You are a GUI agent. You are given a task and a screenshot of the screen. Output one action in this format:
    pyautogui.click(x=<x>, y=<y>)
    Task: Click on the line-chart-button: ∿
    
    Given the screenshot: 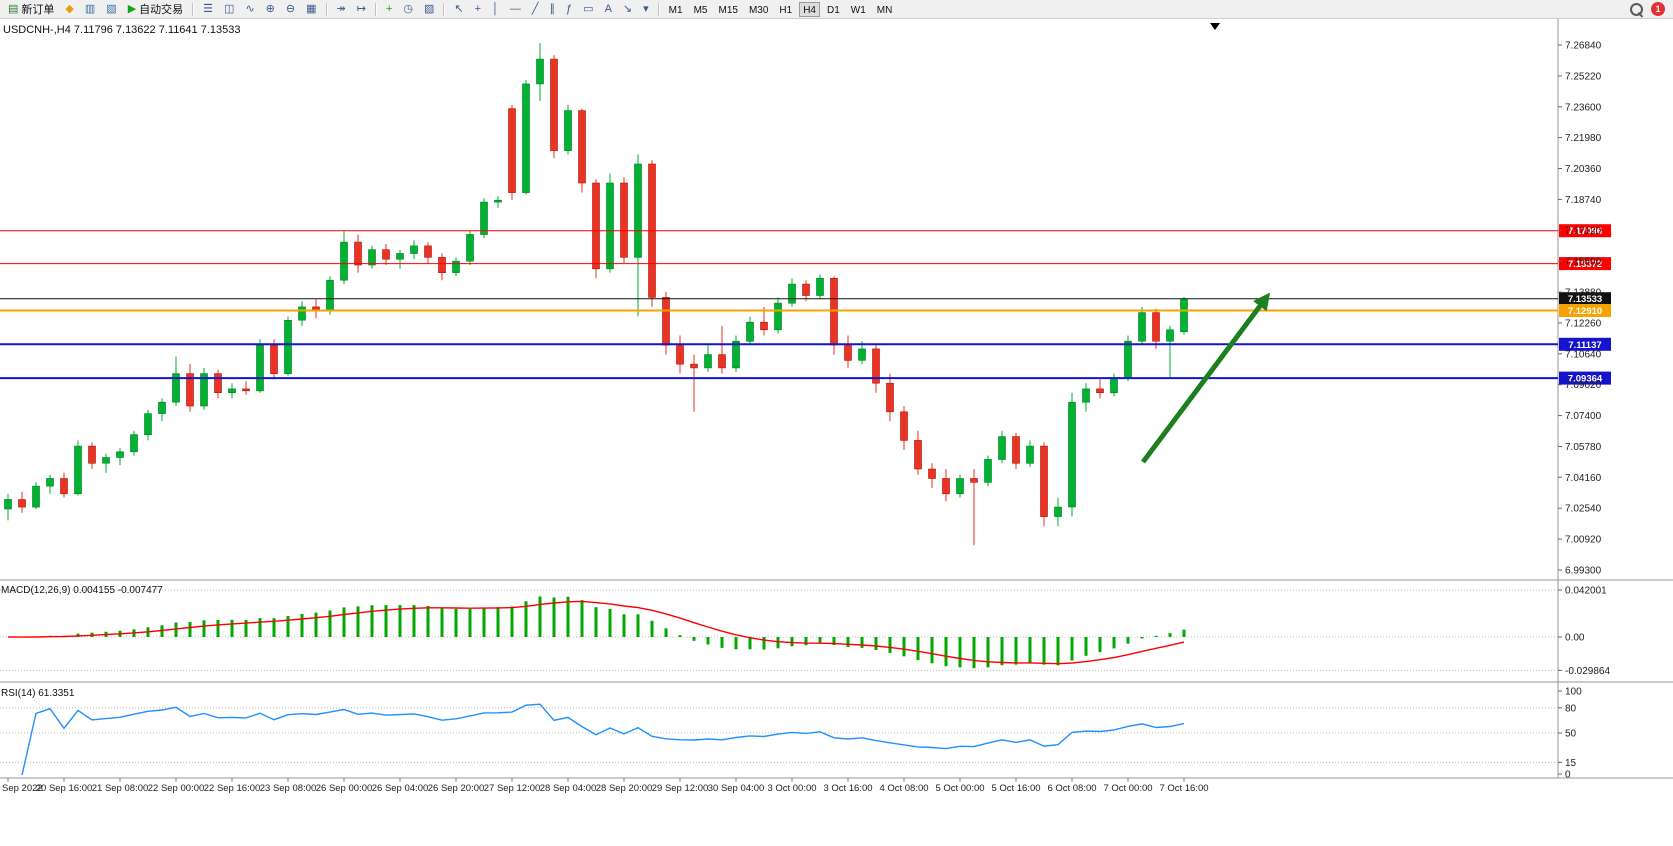 What is the action you would take?
    pyautogui.click(x=249, y=9)
    